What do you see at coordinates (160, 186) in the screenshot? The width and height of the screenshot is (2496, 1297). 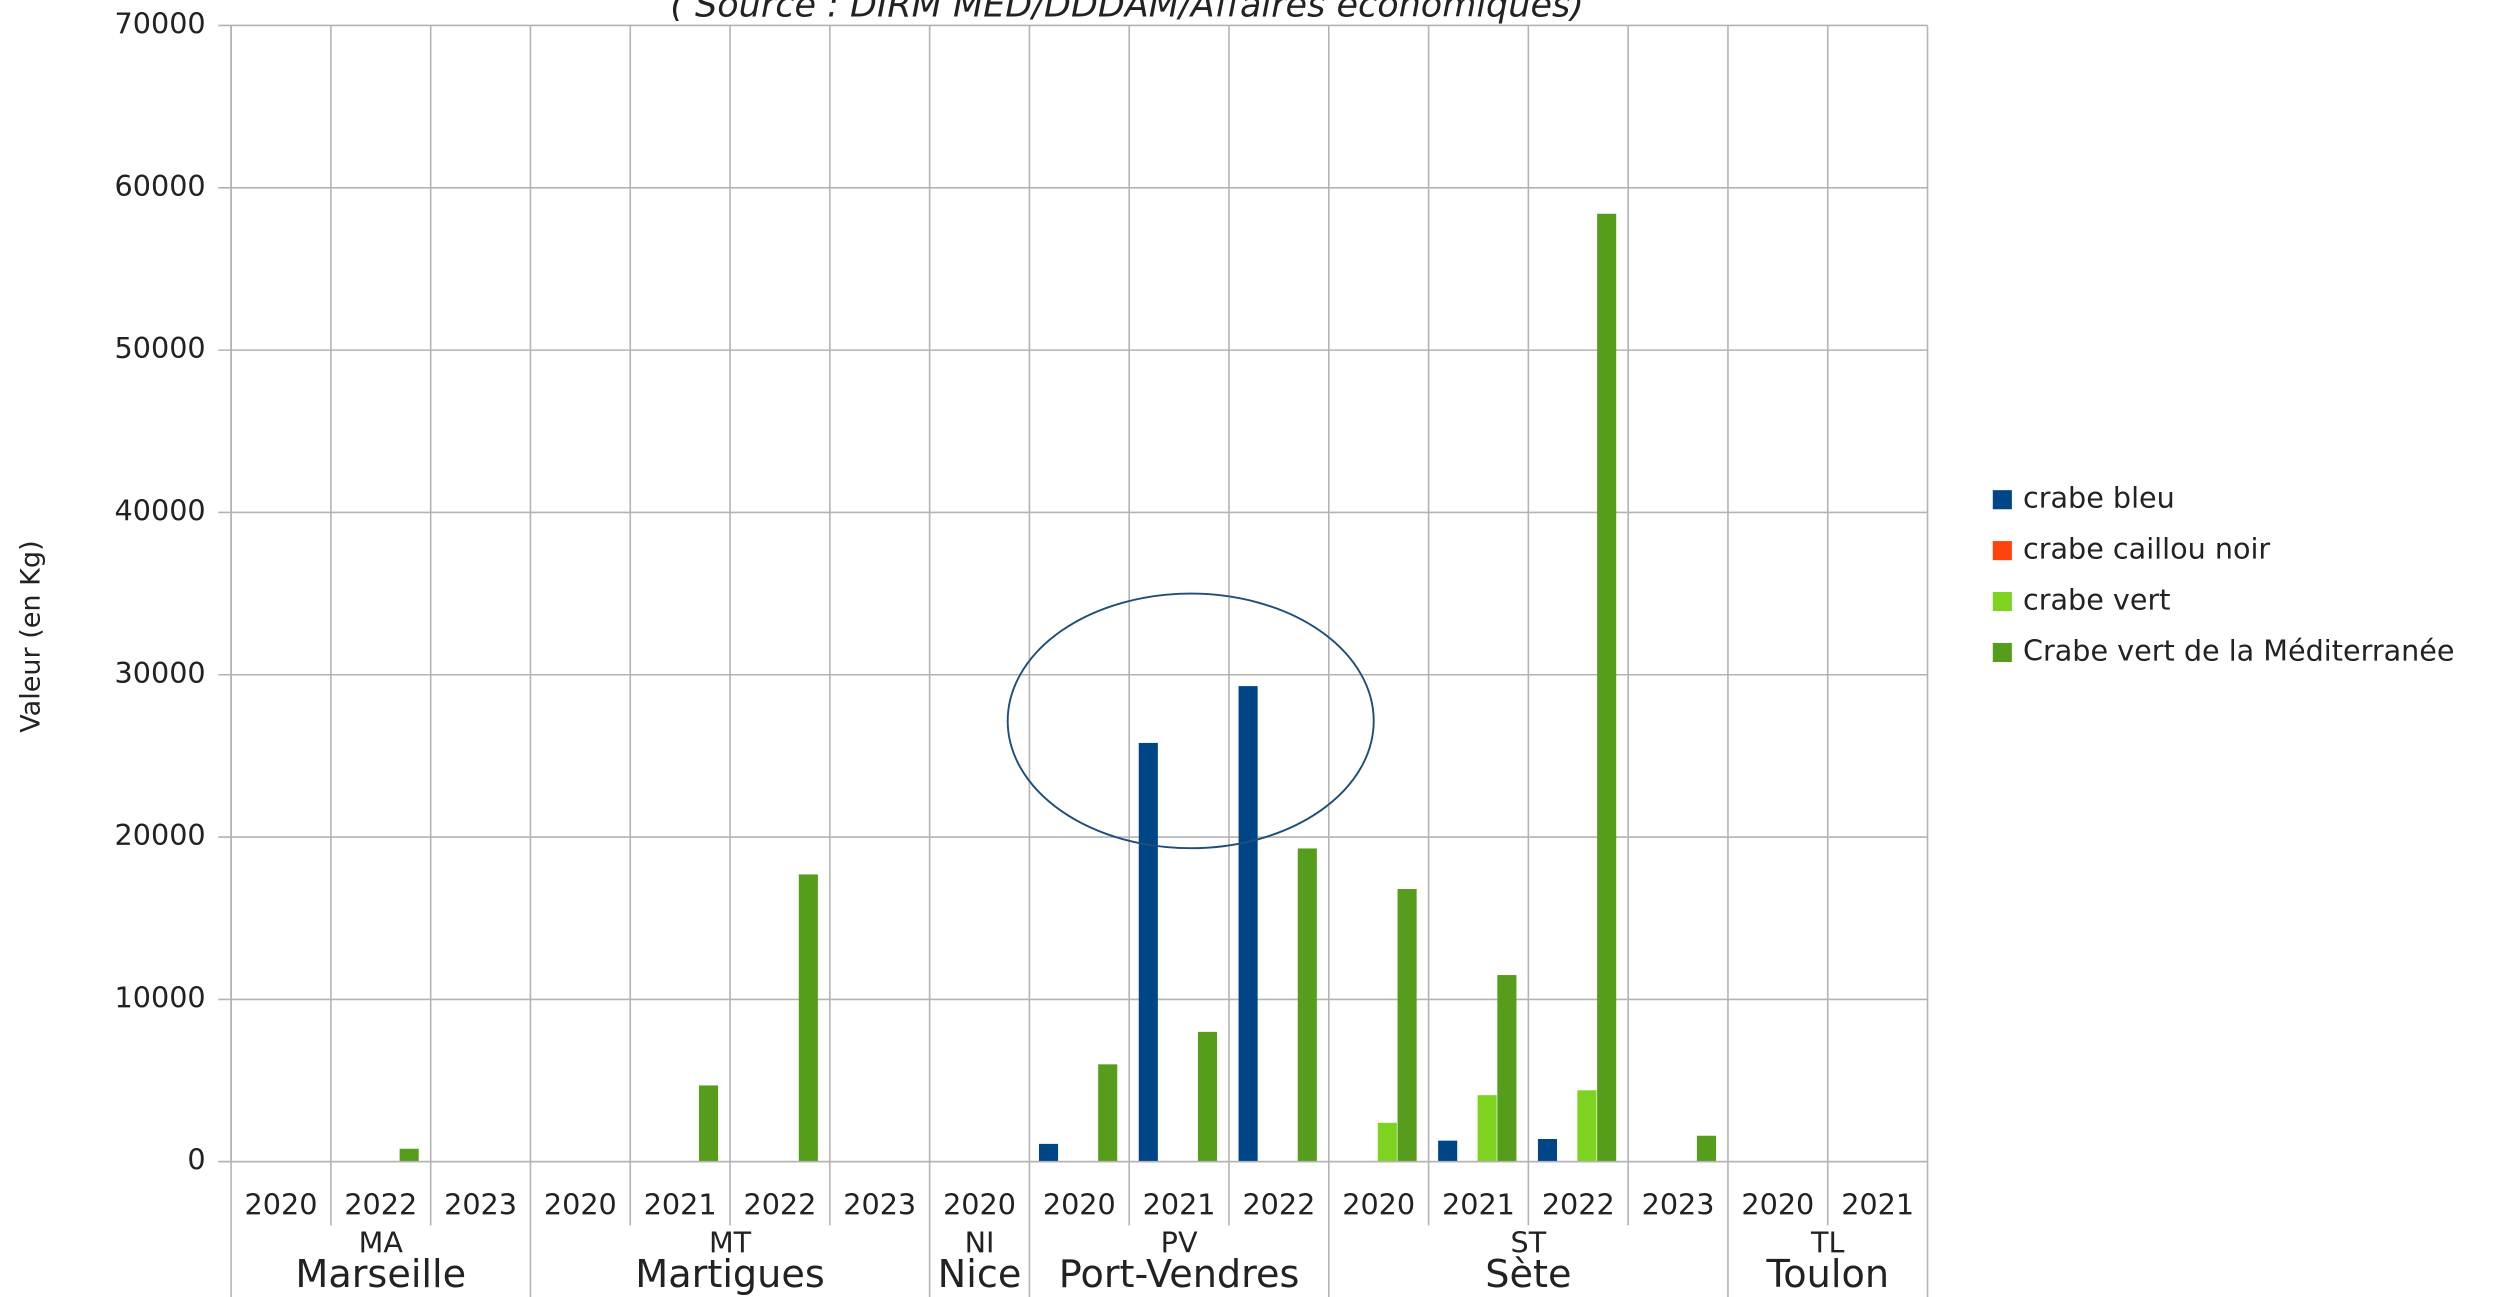 I see `y-tick-label: 60000` at bounding box center [160, 186].